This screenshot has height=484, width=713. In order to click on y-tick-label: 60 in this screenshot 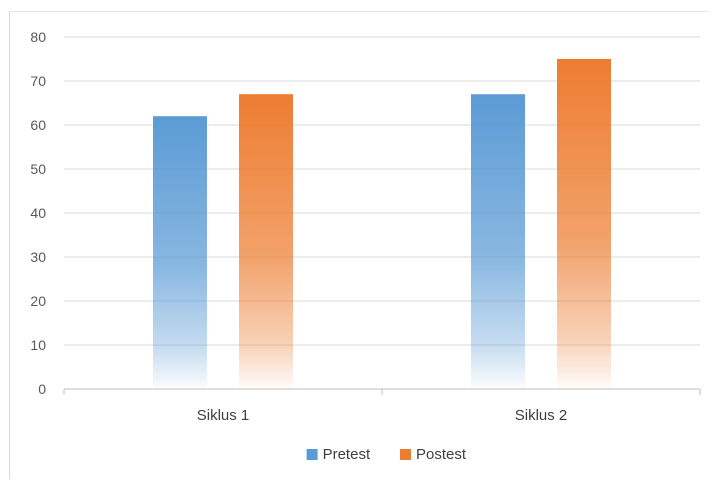, I will do `click(38, 125)`.